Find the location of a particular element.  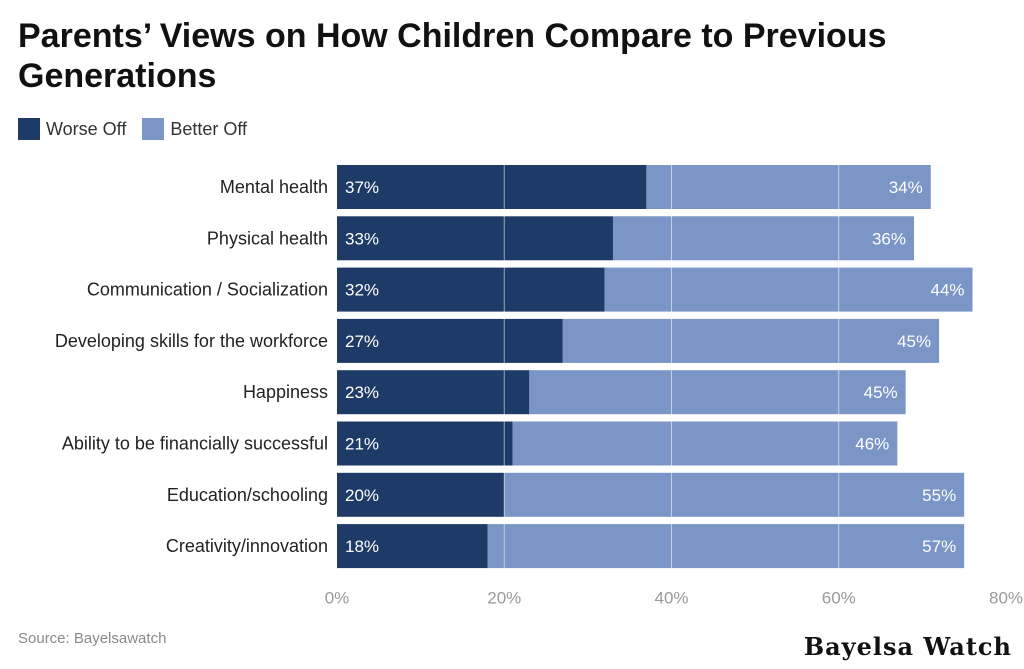

legend-item-better-off: Better Off is located at coordinates (194, 129).